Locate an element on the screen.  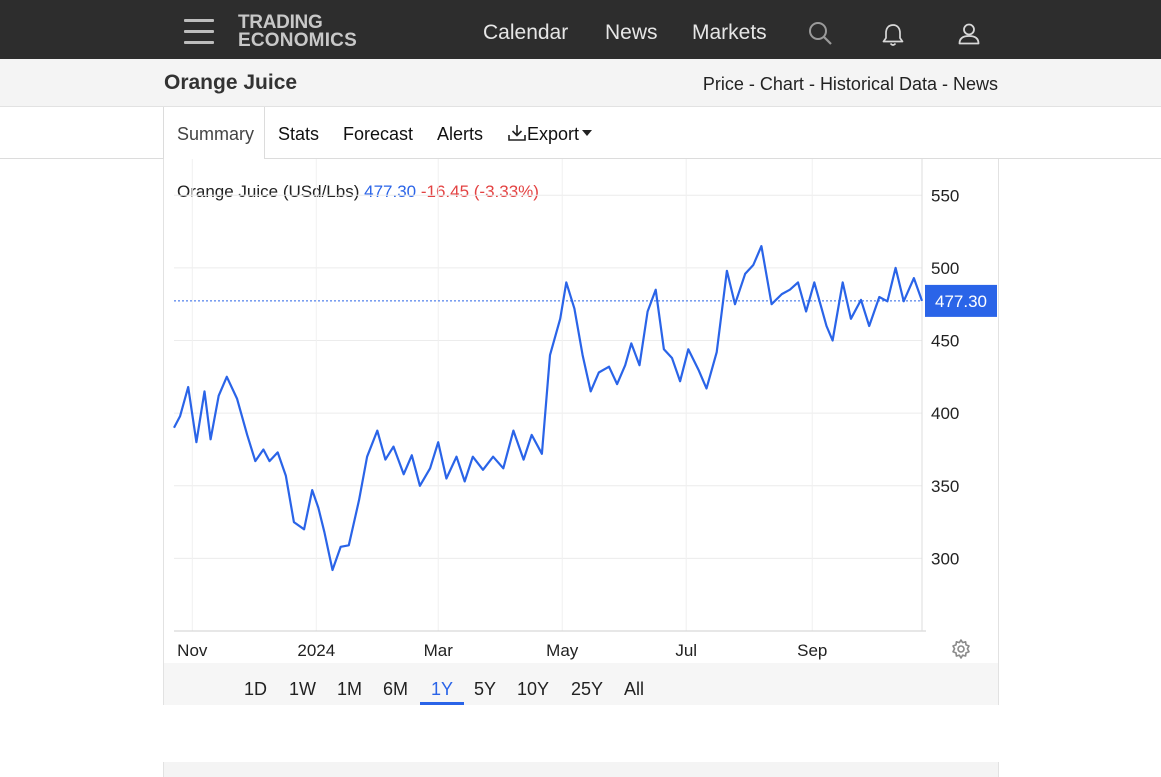
range-selector: 1D 1W 1M 6M 1Y 5Y 10Y 25Y All is located at coordinates (581, 684).